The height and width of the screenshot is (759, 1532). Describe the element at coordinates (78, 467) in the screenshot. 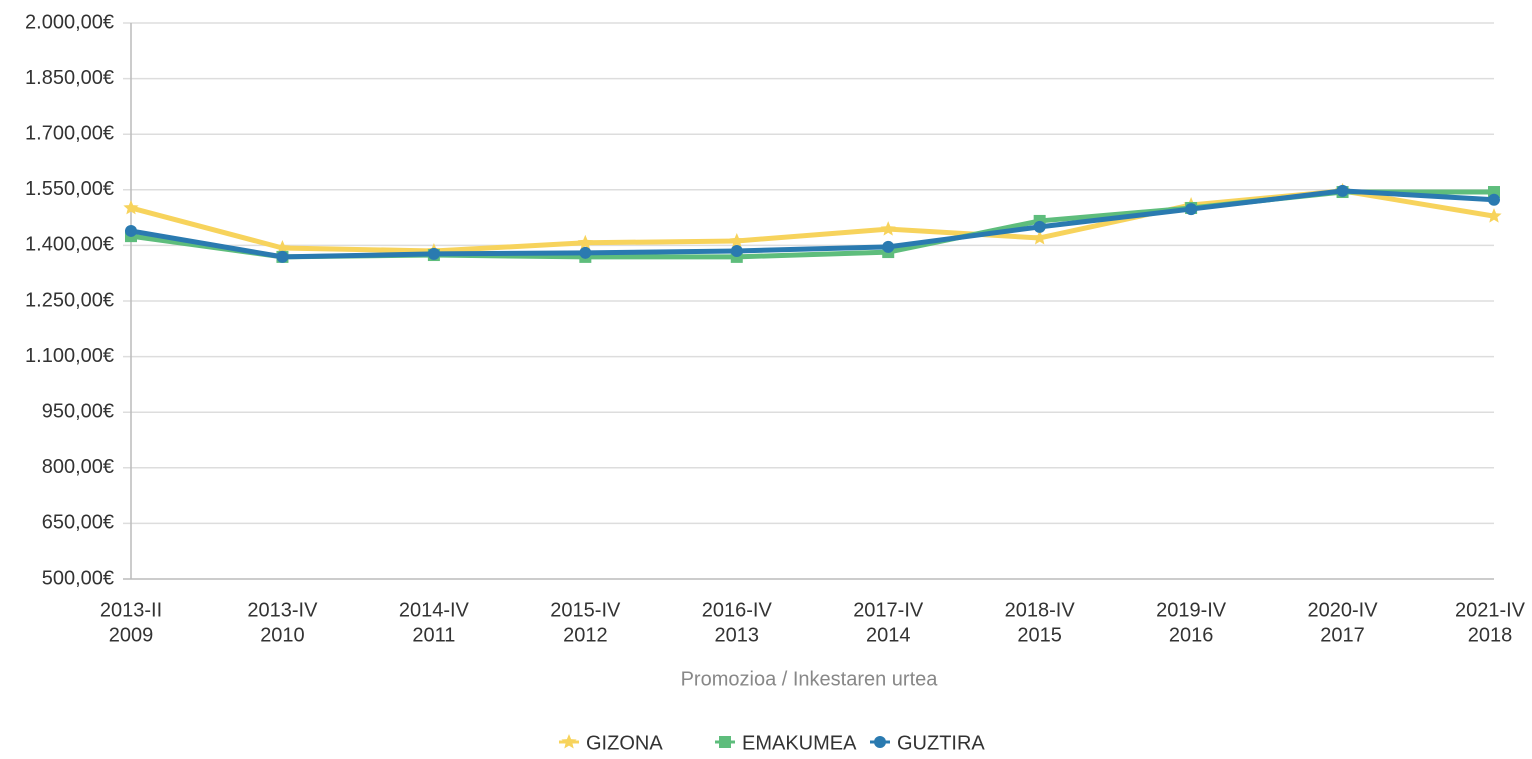

I see `y-tick-label: 800,00€` at that location.